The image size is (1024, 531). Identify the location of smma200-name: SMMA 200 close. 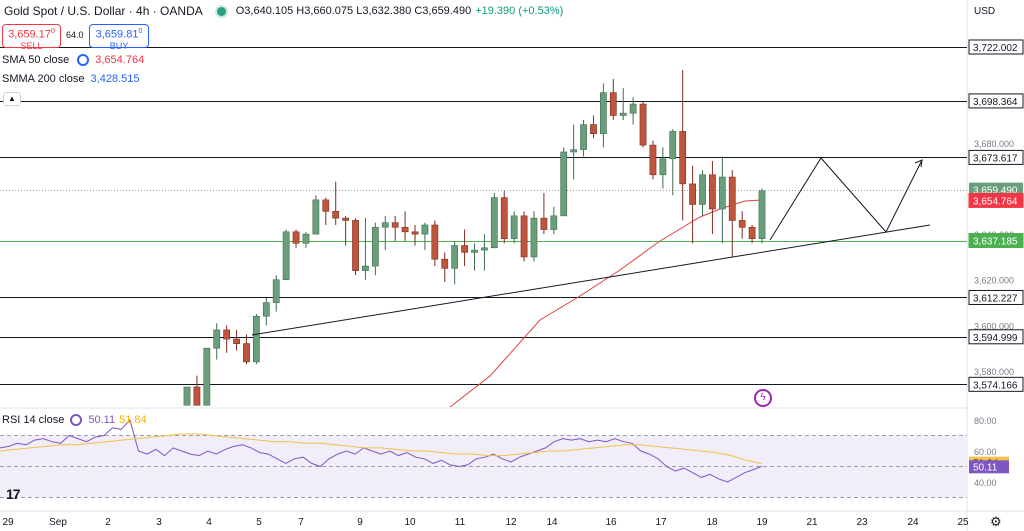
(43, 79).